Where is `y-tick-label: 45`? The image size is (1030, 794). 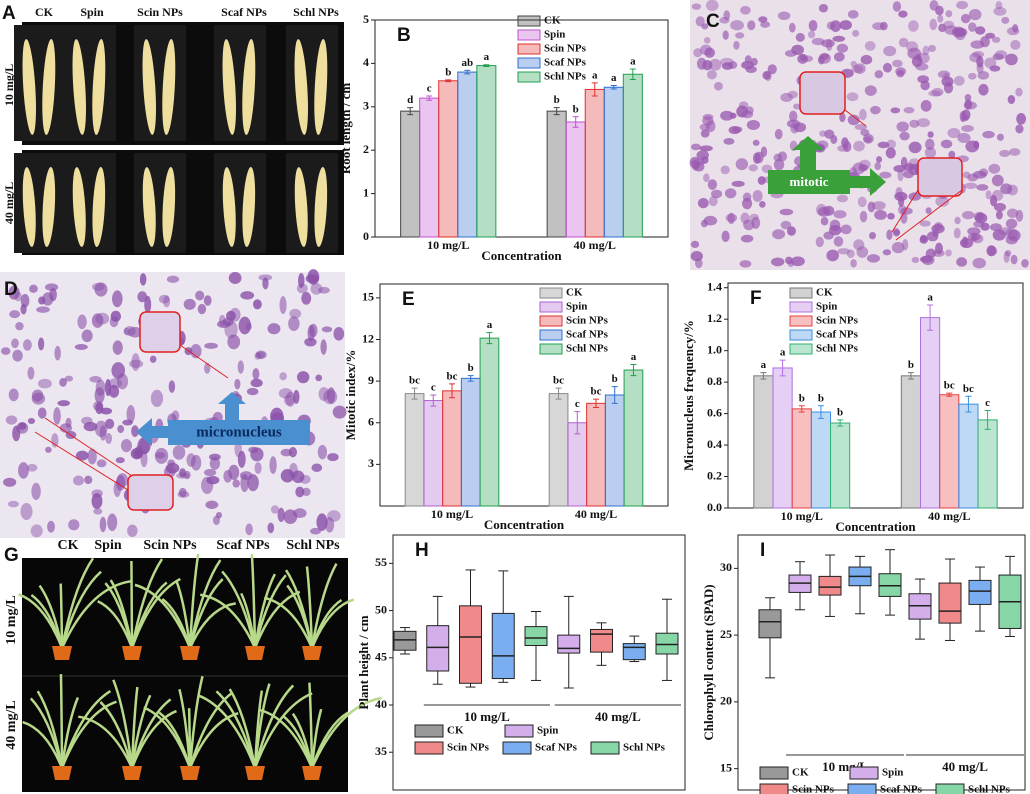
y-tick-label: 45 is located at coordinates (381, 657).